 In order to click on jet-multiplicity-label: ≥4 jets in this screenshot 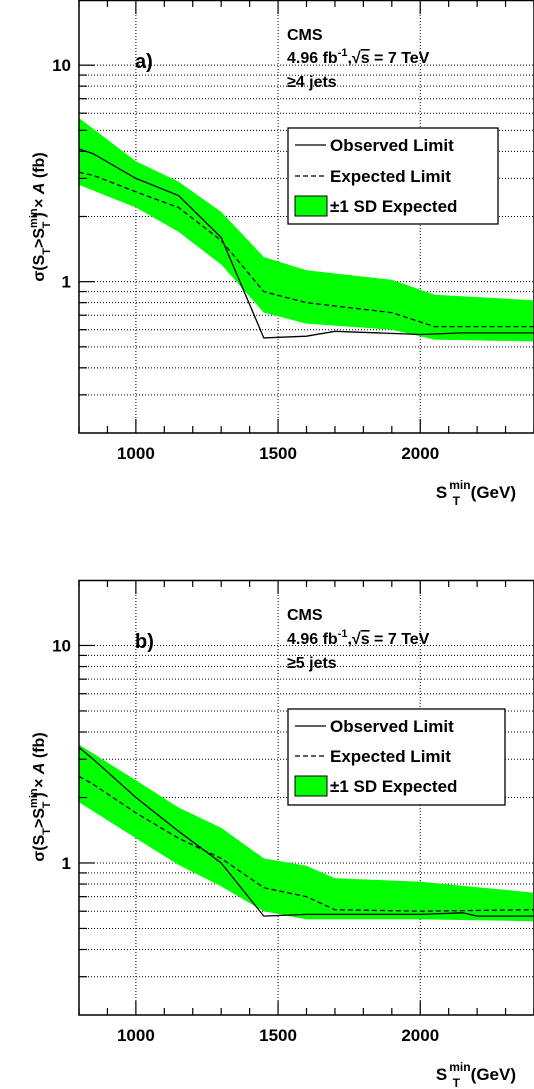, I will do `click(312, 82)`.